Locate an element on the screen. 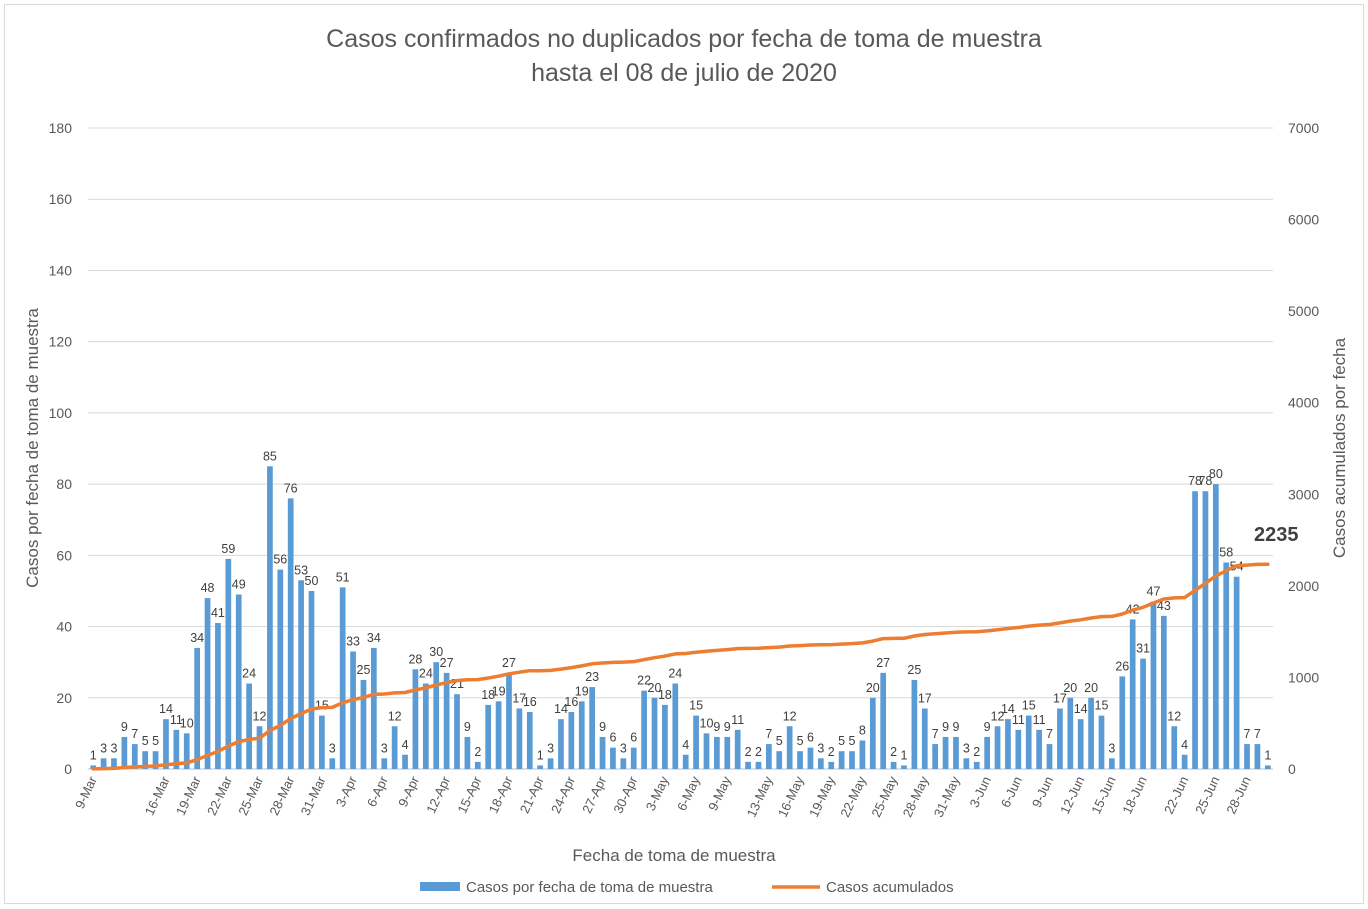  x-tick-label: 6-May is located at coordinates (688, 793).